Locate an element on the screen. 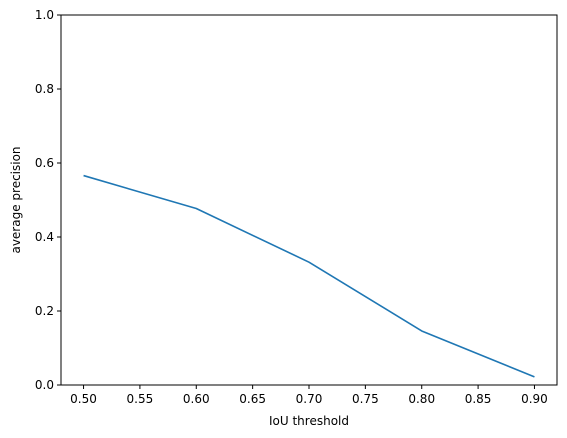 The image size is (567, 438). y-tick-label: 0.2 is located at coordinates (44, 311).